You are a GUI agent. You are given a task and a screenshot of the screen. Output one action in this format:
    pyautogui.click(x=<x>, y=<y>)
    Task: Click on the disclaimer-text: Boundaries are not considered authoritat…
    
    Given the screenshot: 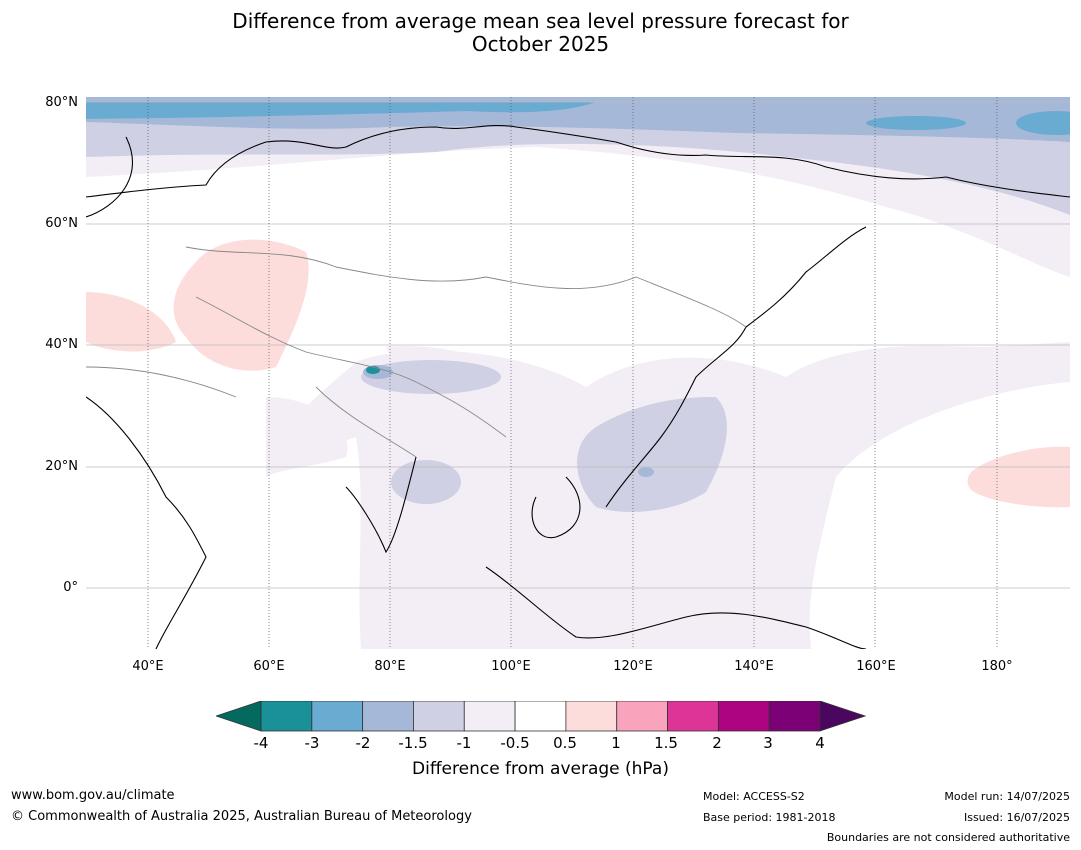 What is the action you would take?
    pyautogui.click(x=948, y=837)
    